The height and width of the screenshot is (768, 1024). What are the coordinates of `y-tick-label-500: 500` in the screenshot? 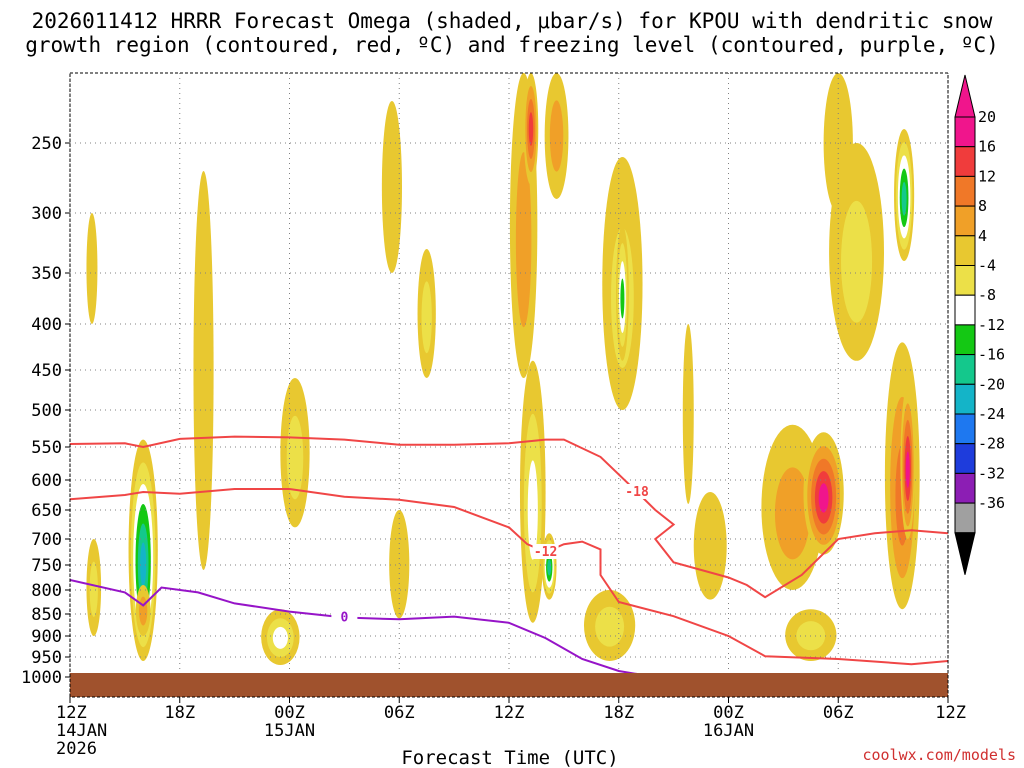 It's located at (46, 411).